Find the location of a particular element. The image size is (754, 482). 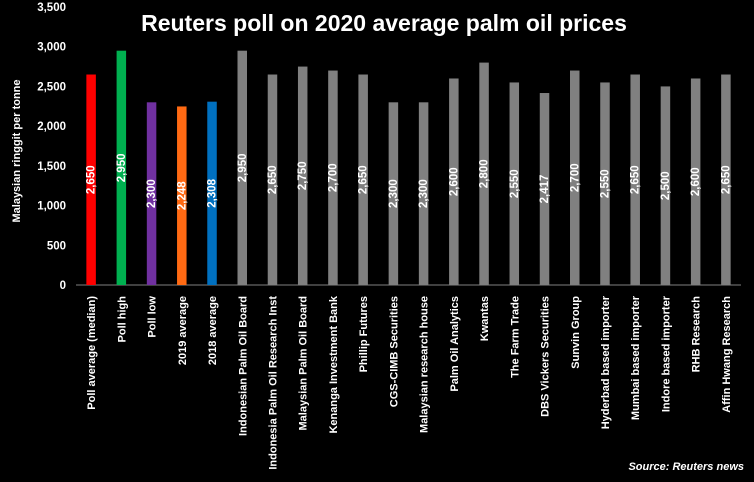

source-note: Source: Reuters news is located at coordinates (686, 467).